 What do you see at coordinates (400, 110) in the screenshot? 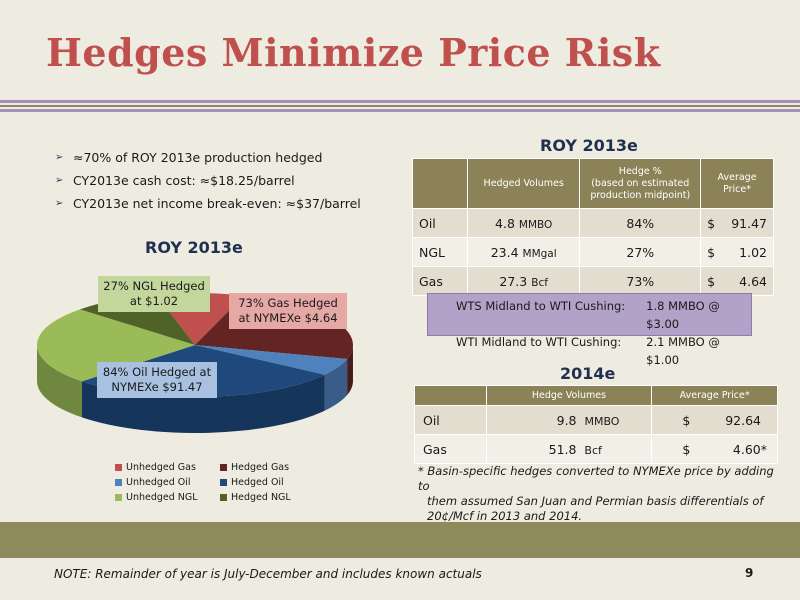
I see `title-rule-bottom` at bounding box center [400, 110].